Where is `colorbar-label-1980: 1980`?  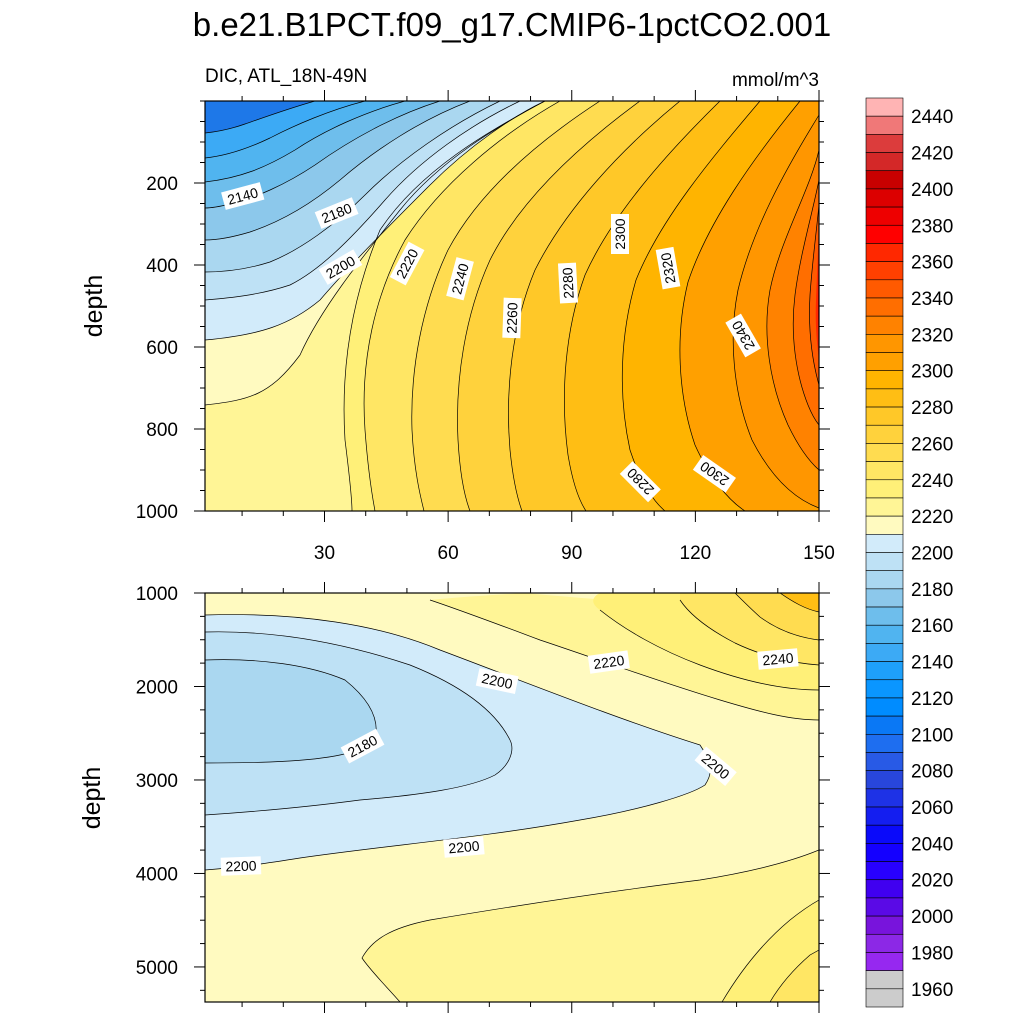 colorbar-label-1980: 1980 is located at coordinates (932, 953).